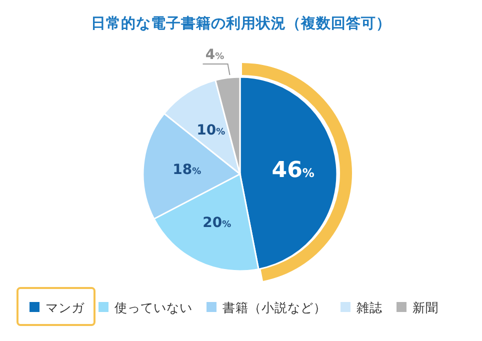  What do you see at coordinates (293, 170) in the screenshot?
I see `data-label: 46%` at bounding box center [293, 170].